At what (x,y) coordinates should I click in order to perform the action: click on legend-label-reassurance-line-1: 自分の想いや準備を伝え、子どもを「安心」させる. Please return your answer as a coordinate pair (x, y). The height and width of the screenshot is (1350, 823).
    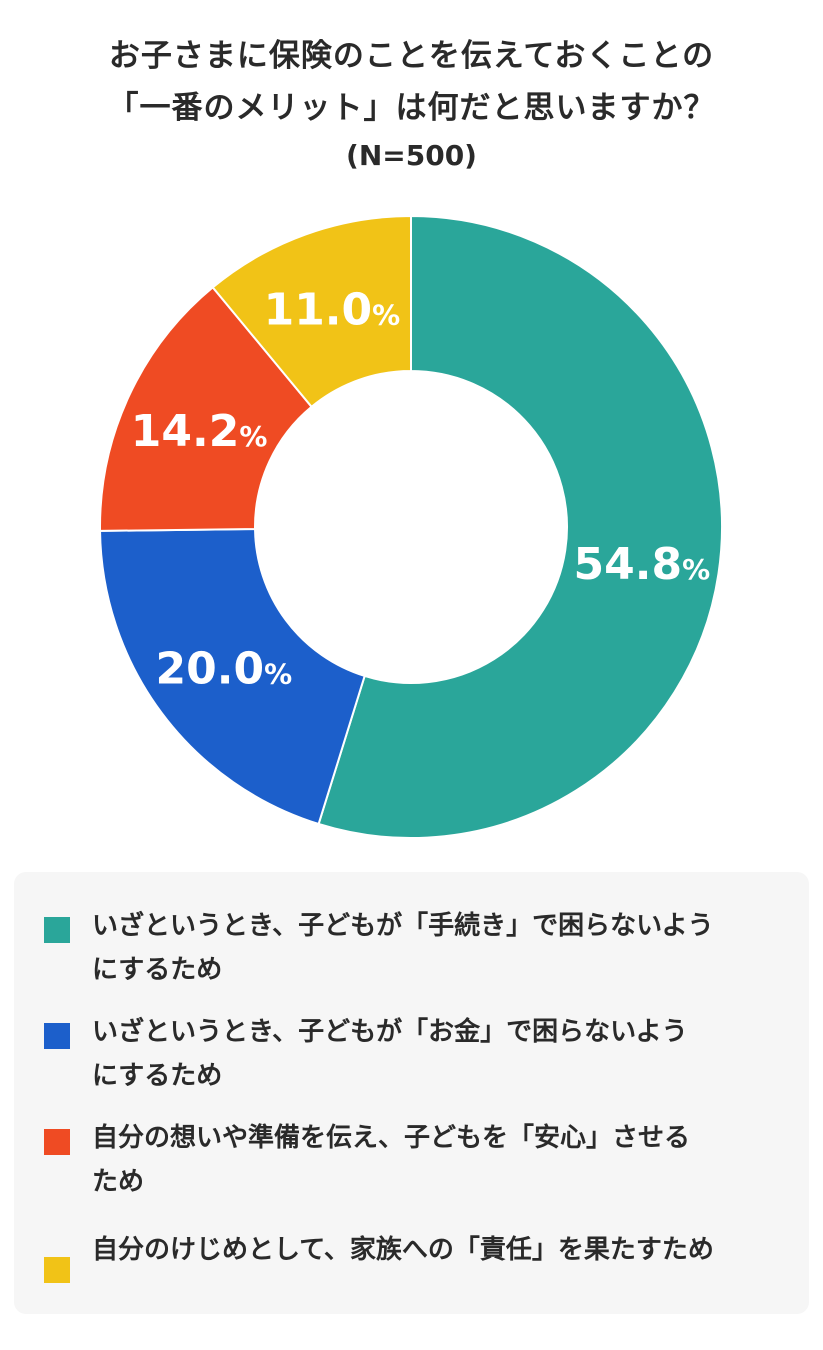
    Looking at the image, I should click on (391, 1138).